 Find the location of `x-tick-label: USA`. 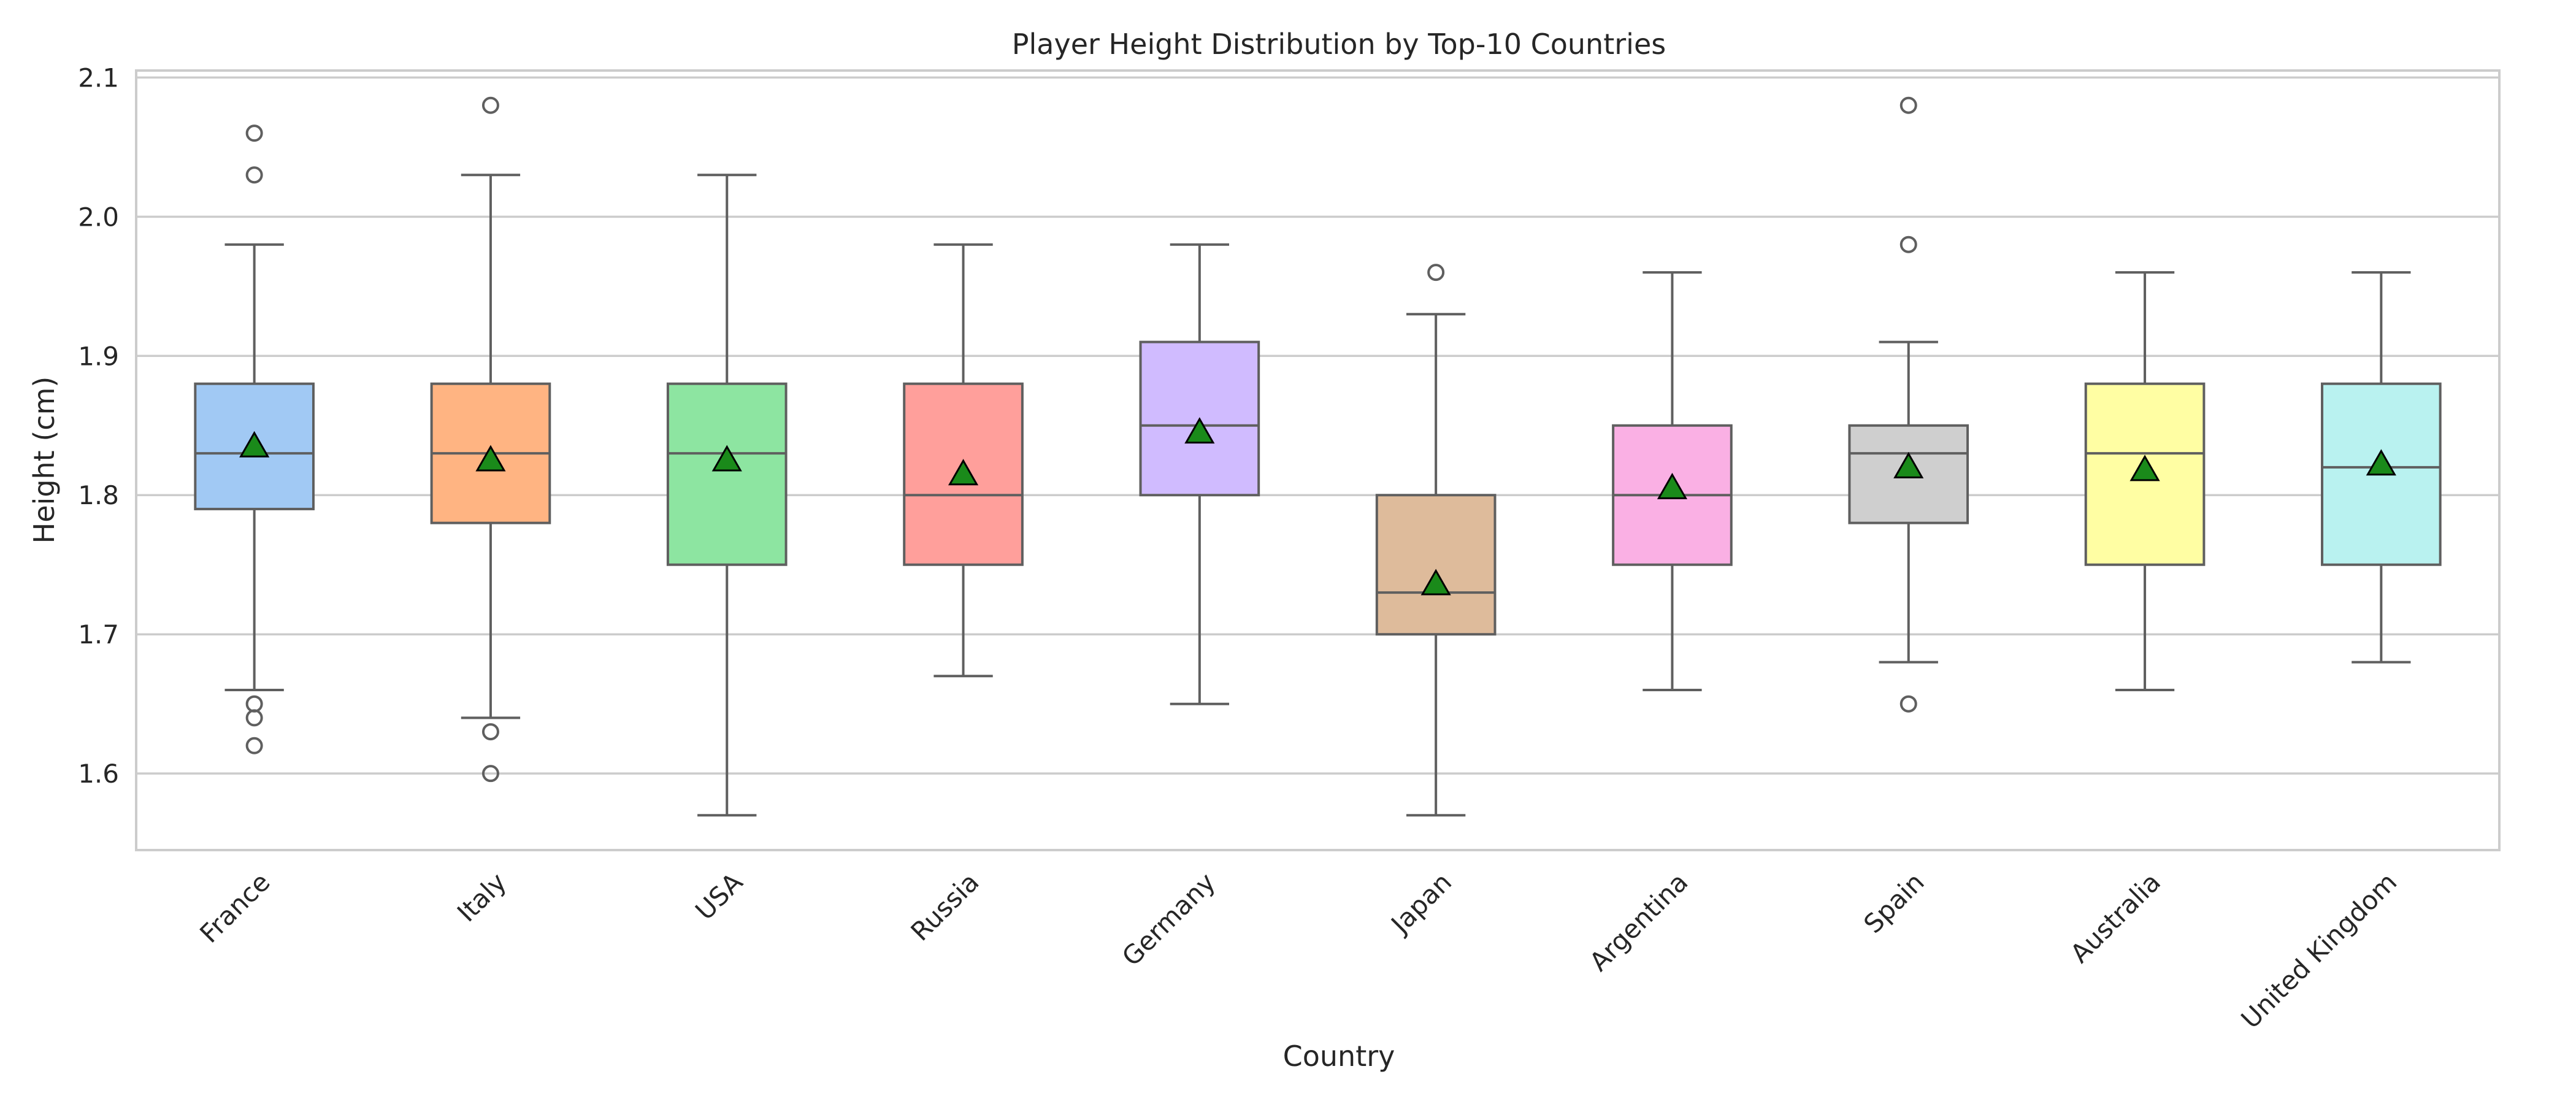

x-tick-label: USA is located at coordinates (718, 896).